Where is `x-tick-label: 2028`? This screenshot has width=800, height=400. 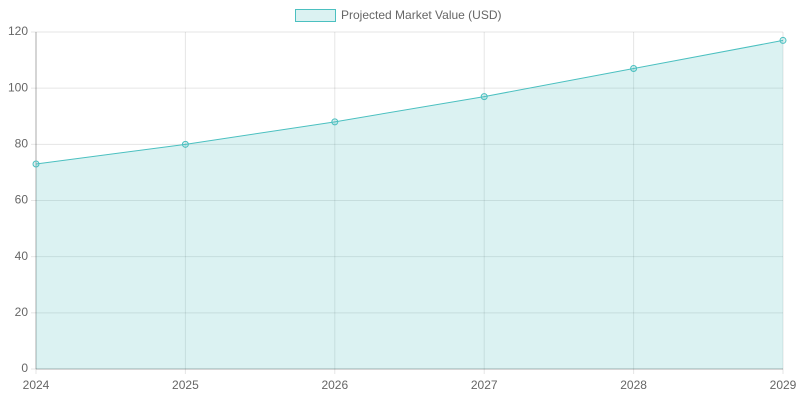
x-tick-label: 2028 is located at coordinates (633, 385).